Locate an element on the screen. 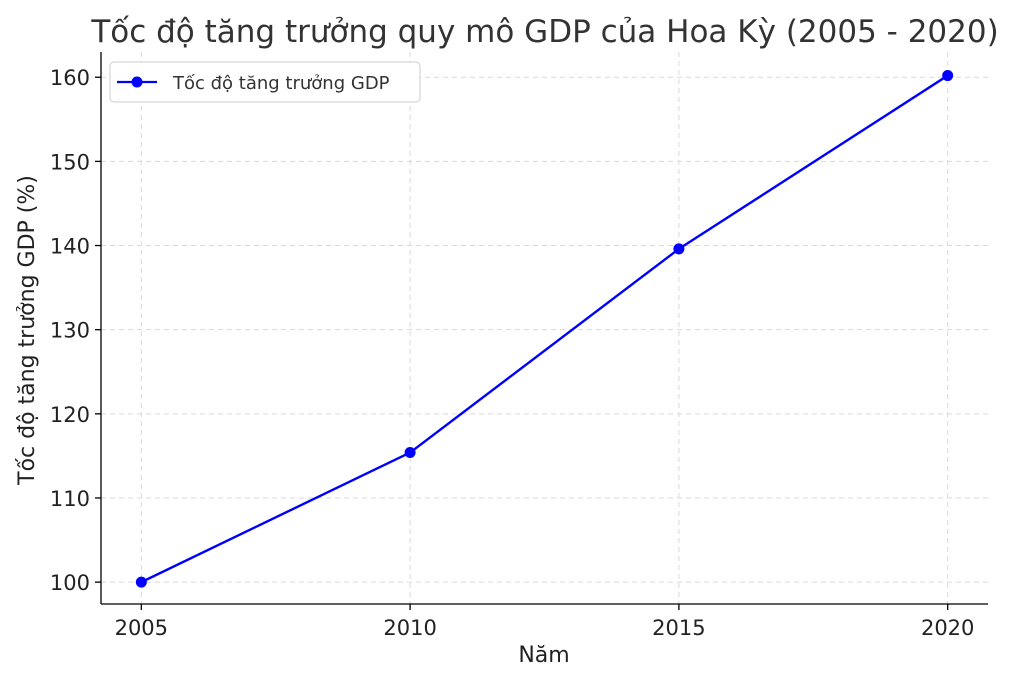 This screenshot has height=681, width=1024. legend: Tốc độ tăng trưởng GDP is located at coordinates (265, 82).